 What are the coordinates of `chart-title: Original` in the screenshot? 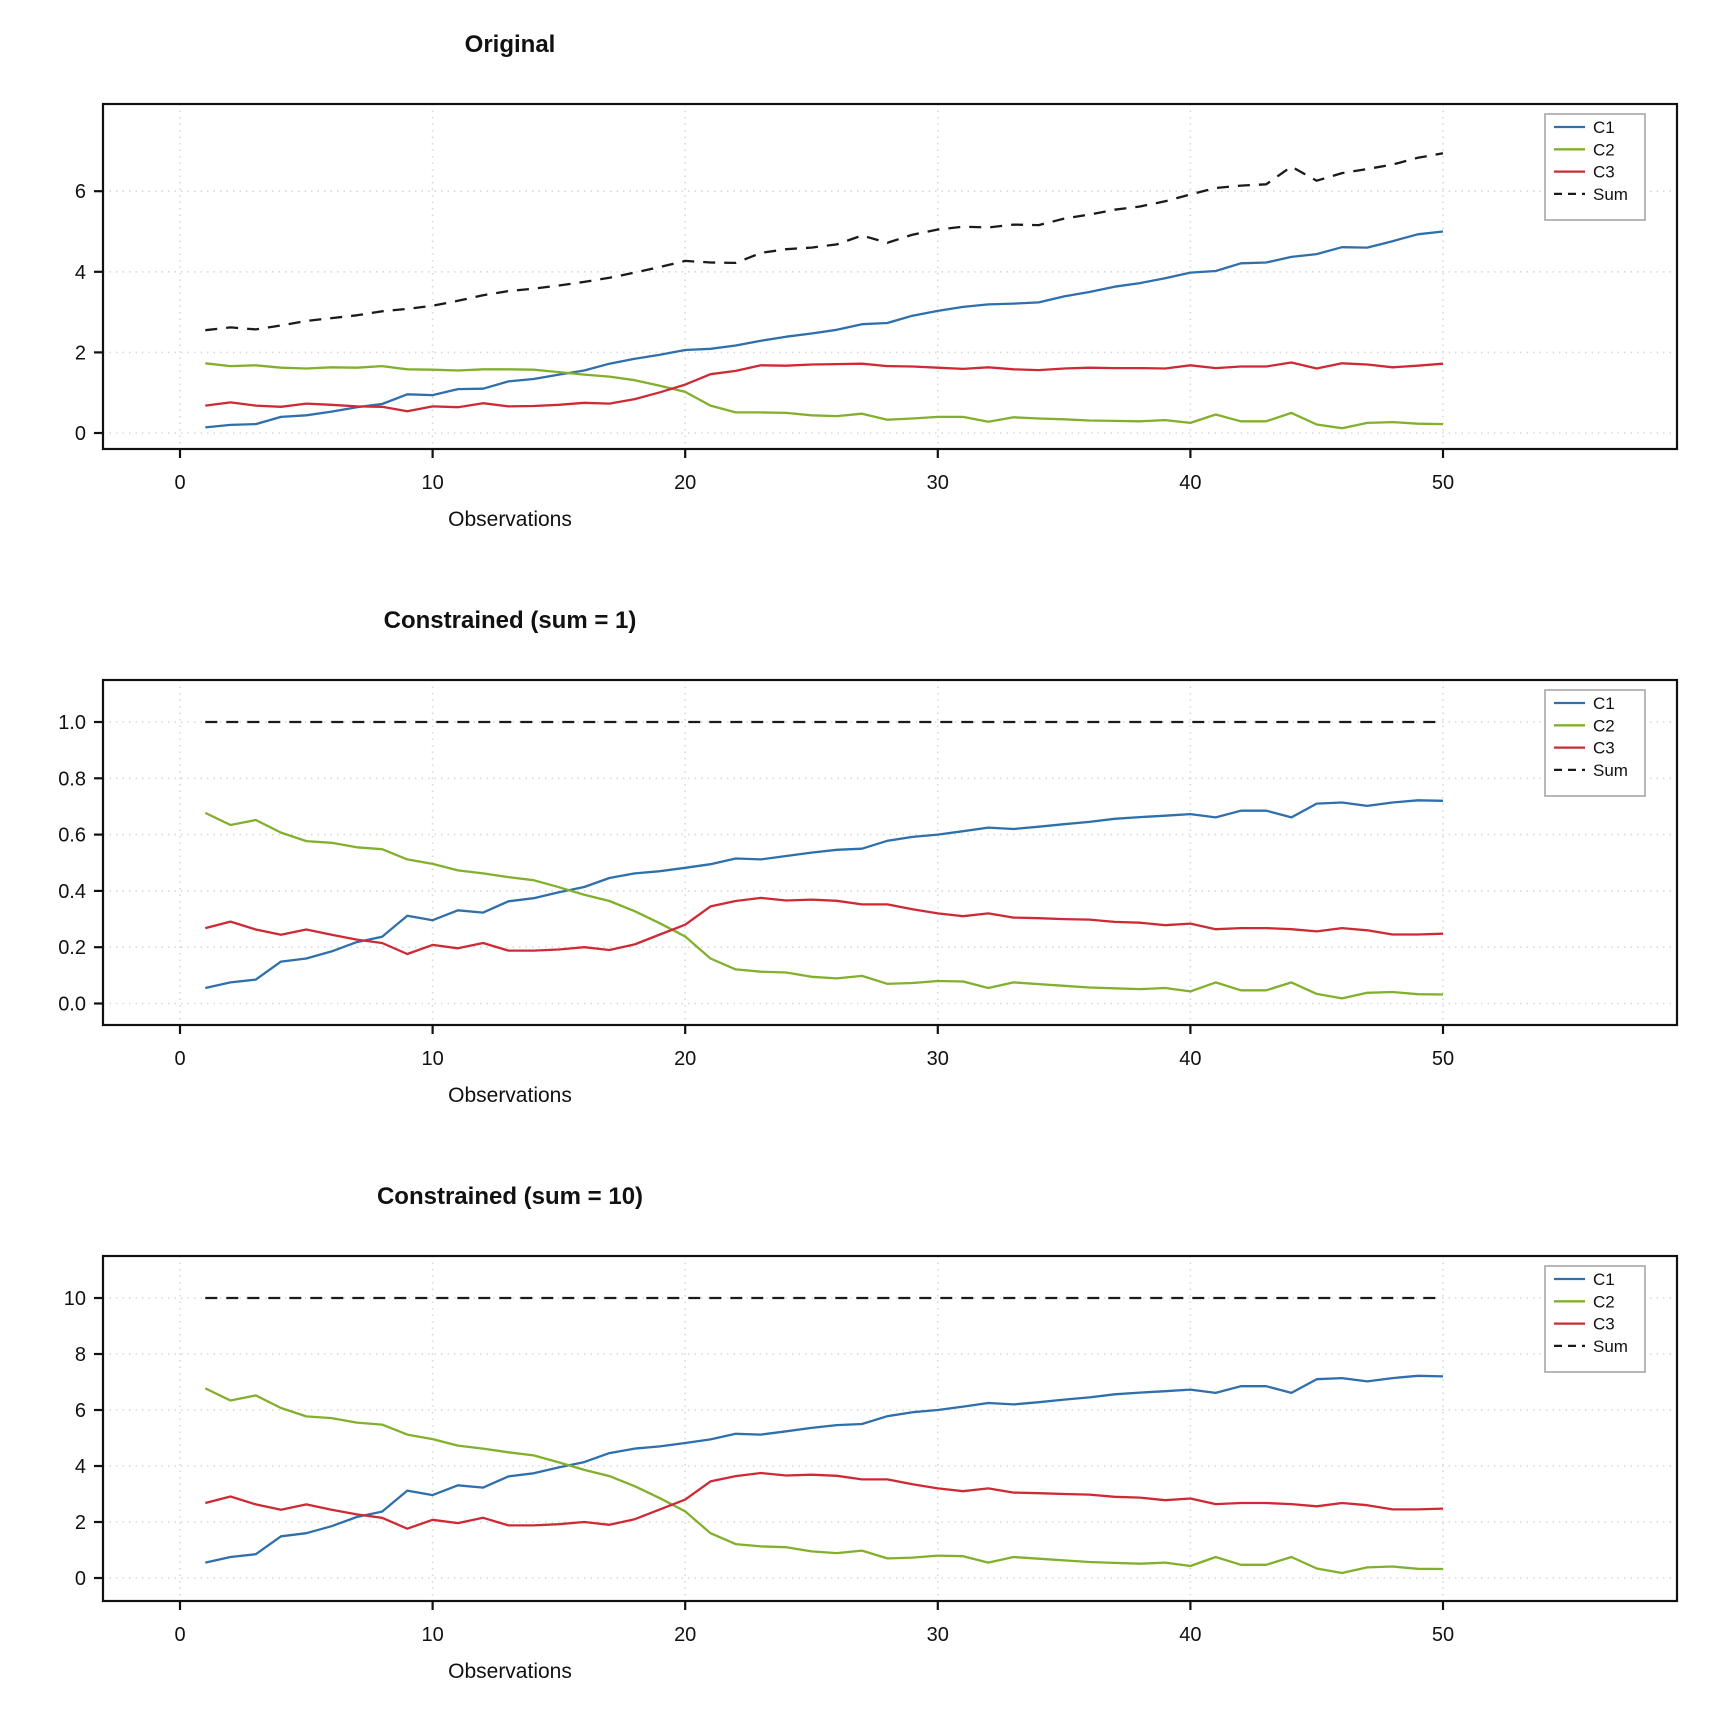 It's located at (510, 44).